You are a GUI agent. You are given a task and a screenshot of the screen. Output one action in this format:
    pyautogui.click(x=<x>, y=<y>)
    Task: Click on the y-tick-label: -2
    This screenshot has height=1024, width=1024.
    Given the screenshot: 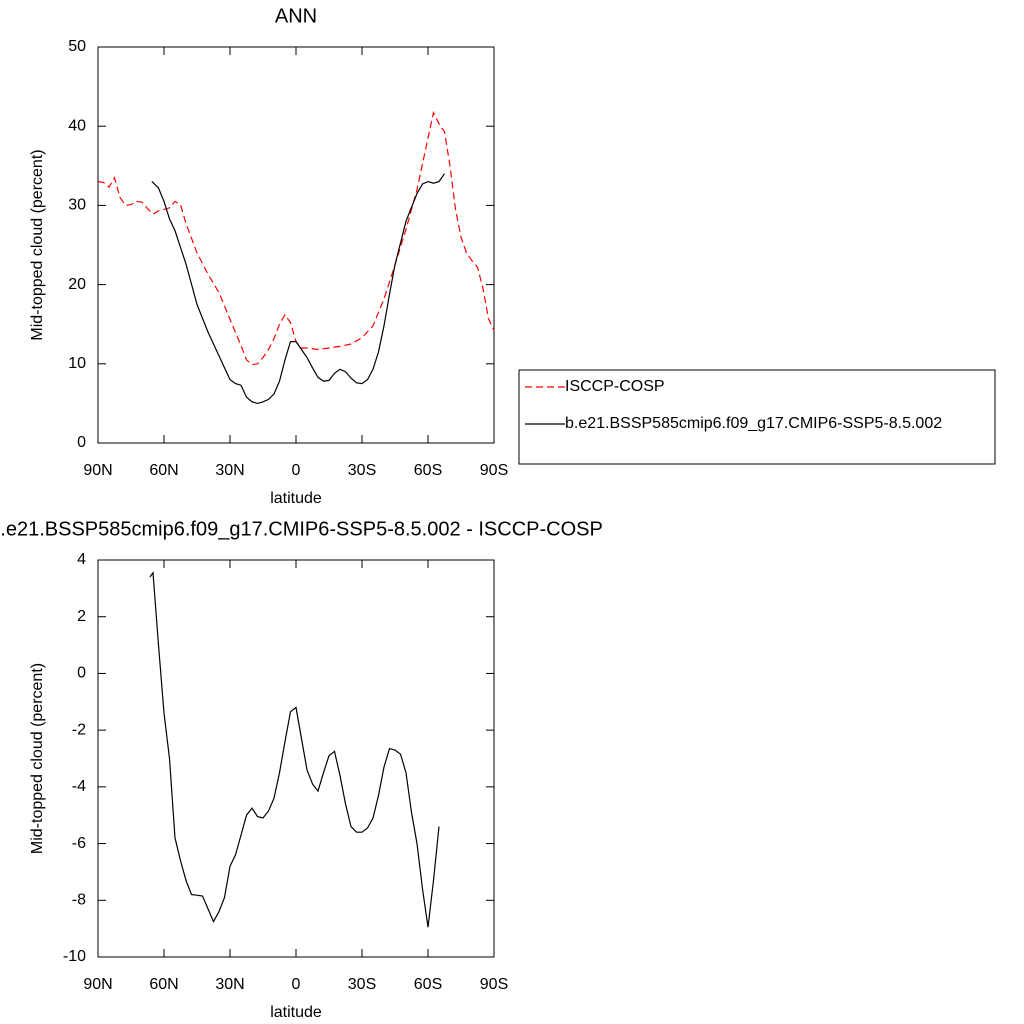 What is the action you would take?
    pyautogui.click(x=79, y=729)
    